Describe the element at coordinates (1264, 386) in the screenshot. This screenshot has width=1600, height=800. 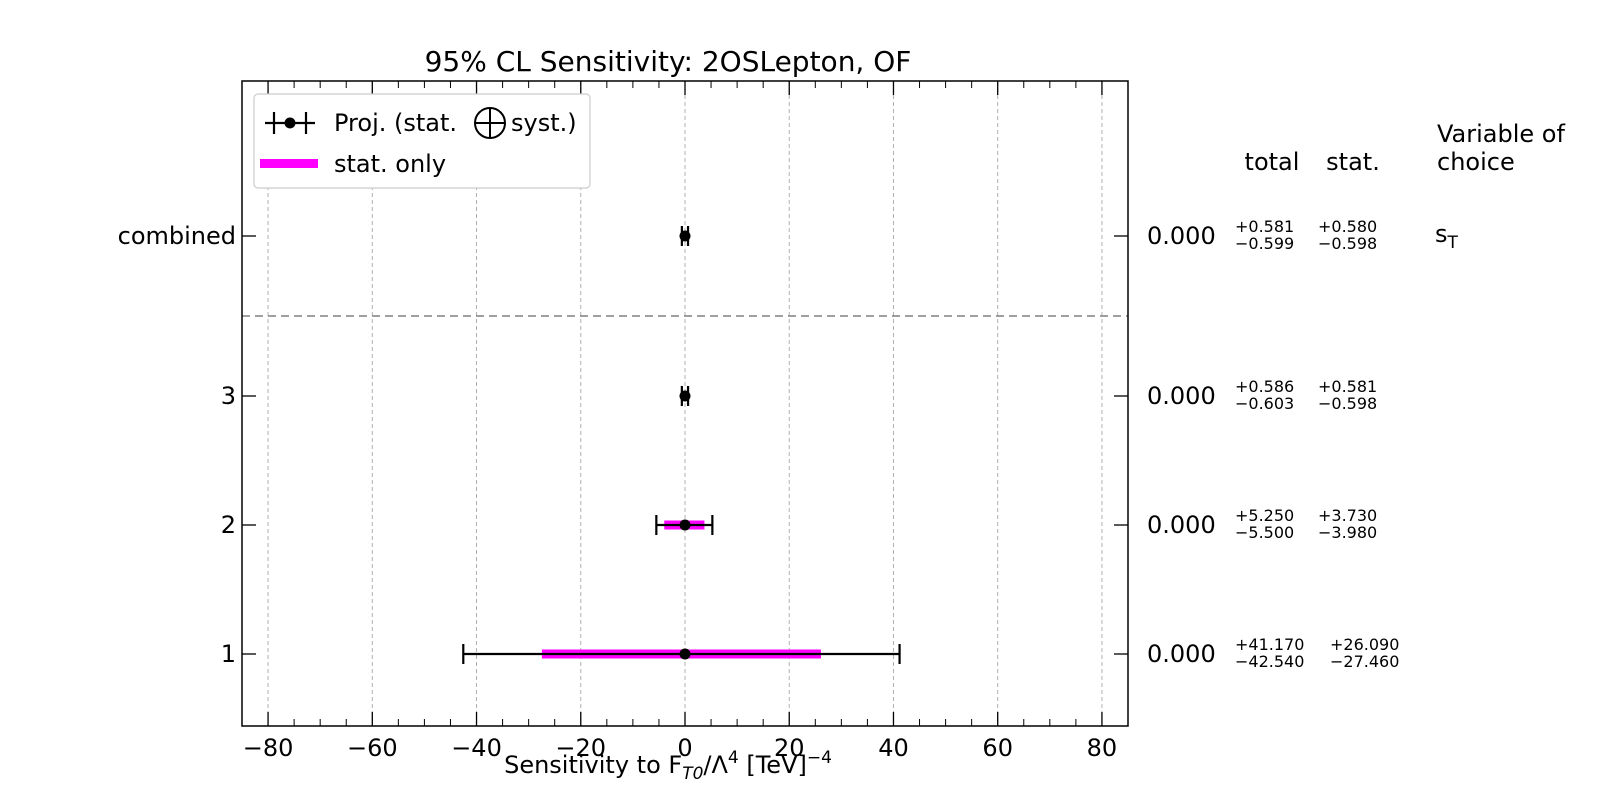
I see `total-plus-error: +0.586` at that location.